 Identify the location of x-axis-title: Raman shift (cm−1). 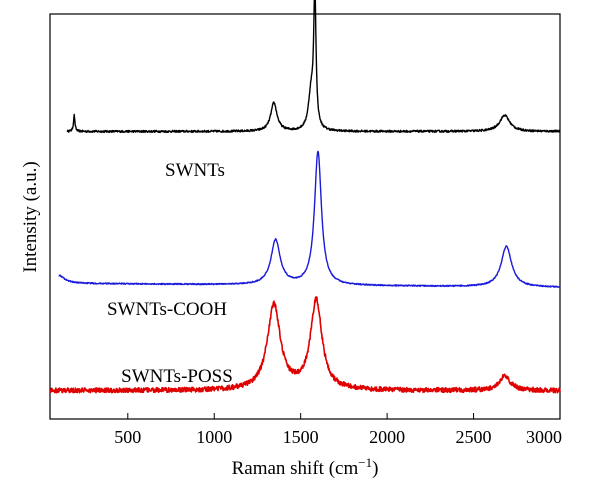
(305, 467).